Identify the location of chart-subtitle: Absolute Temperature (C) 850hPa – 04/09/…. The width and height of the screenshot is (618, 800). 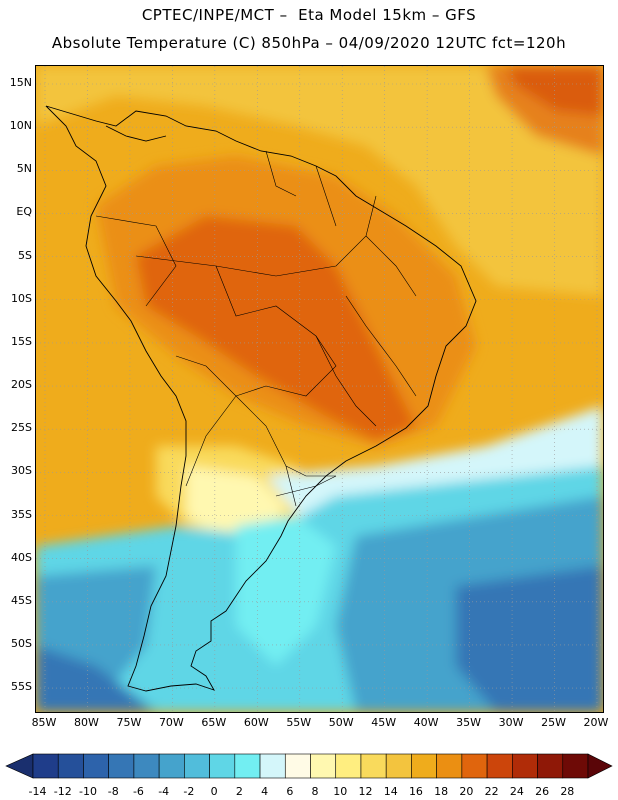
(309, 43).